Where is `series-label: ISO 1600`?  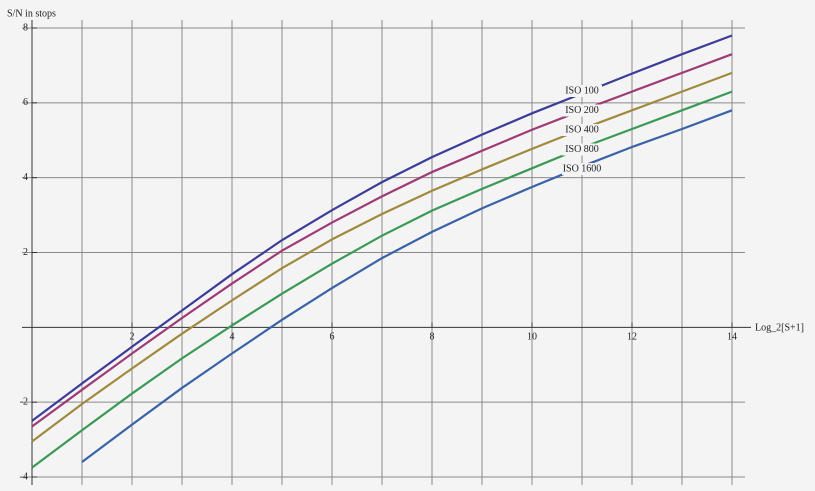
series-label: ISO 1600 is located at coordinates (582, 168).